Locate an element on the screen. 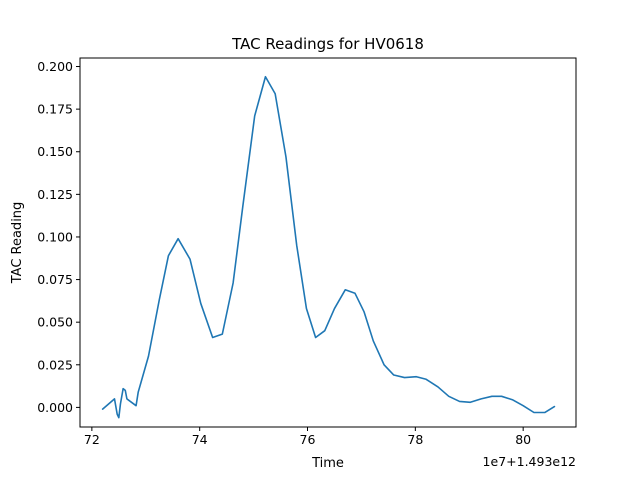 The width and height of the screenshot is (640, 480). x-tick-label: 72 is located at coordinates (92, 439).